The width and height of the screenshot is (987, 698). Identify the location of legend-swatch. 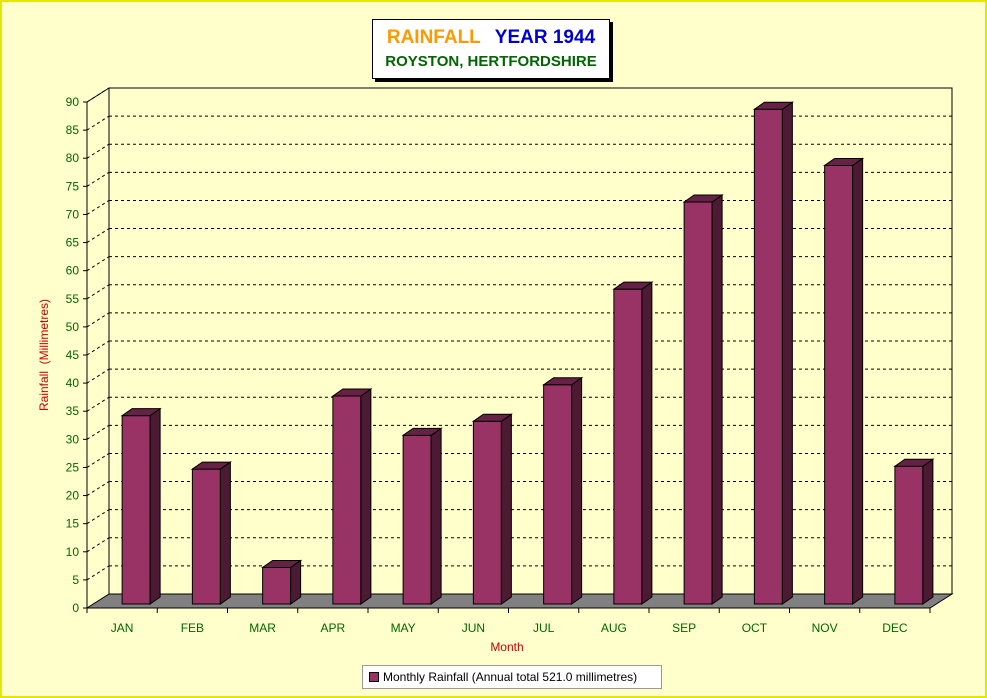
(374, 677).